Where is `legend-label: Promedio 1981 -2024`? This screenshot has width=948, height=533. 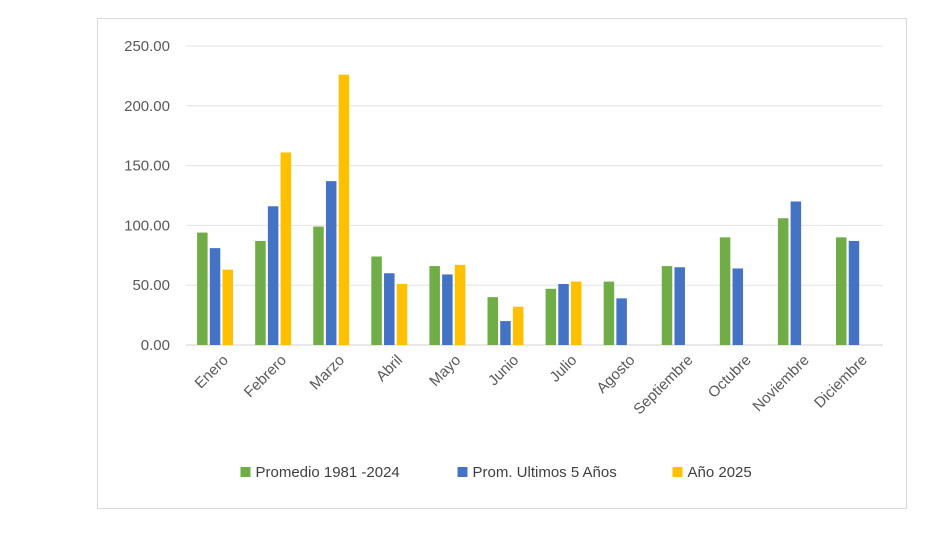 legend-label: Promedio 1981 -2024 is located at coordinates (328, 472).